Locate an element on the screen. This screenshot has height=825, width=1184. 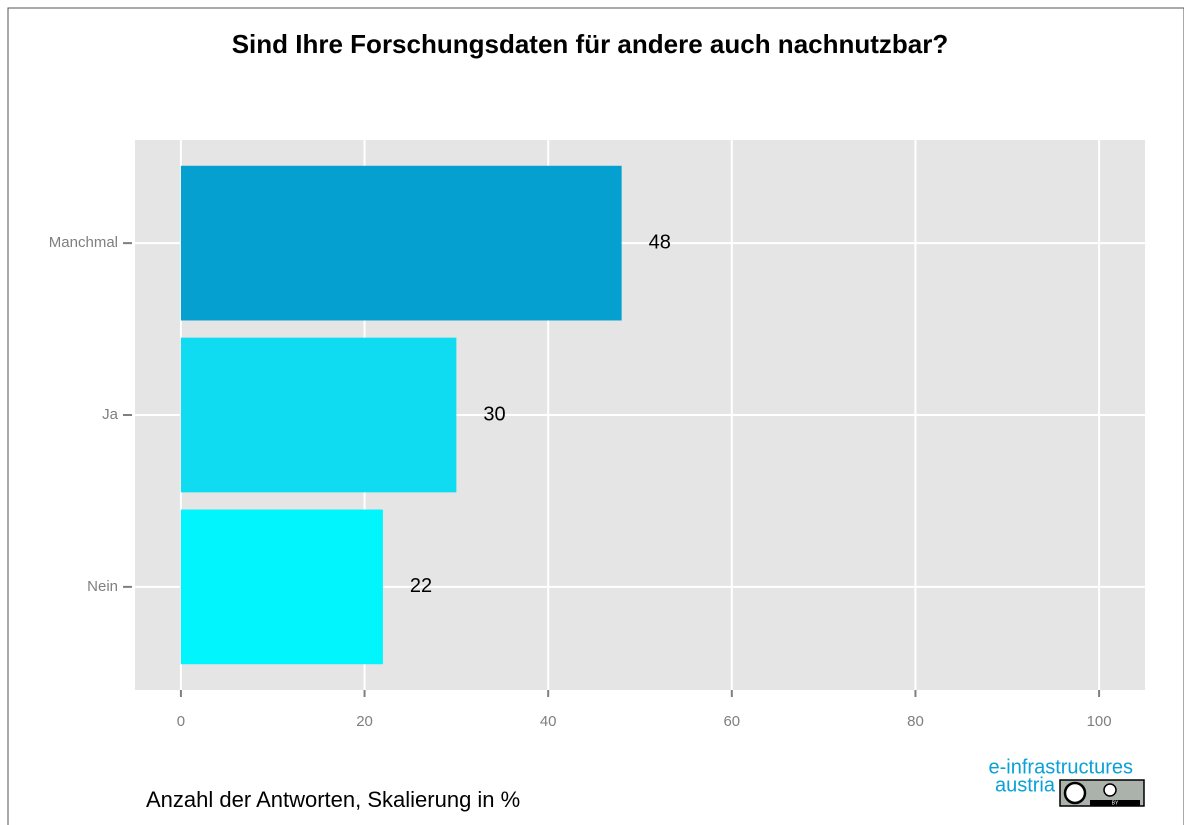
badge-by is located at coordinates (1110, 790).